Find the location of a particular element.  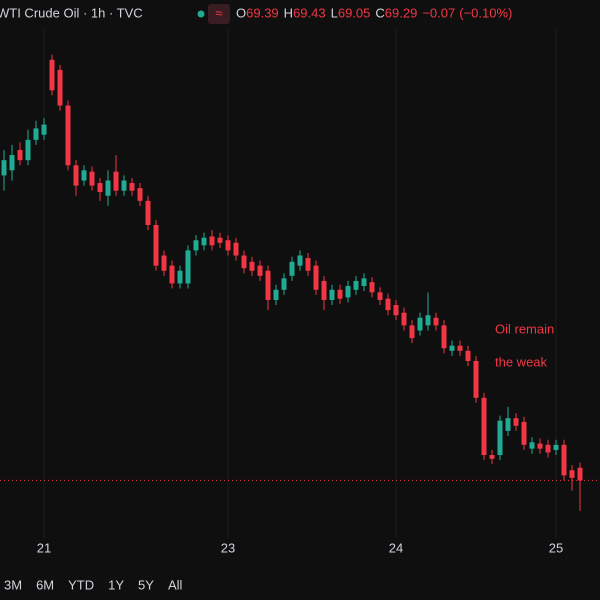

status-dot is located at coordinates (201, 14).